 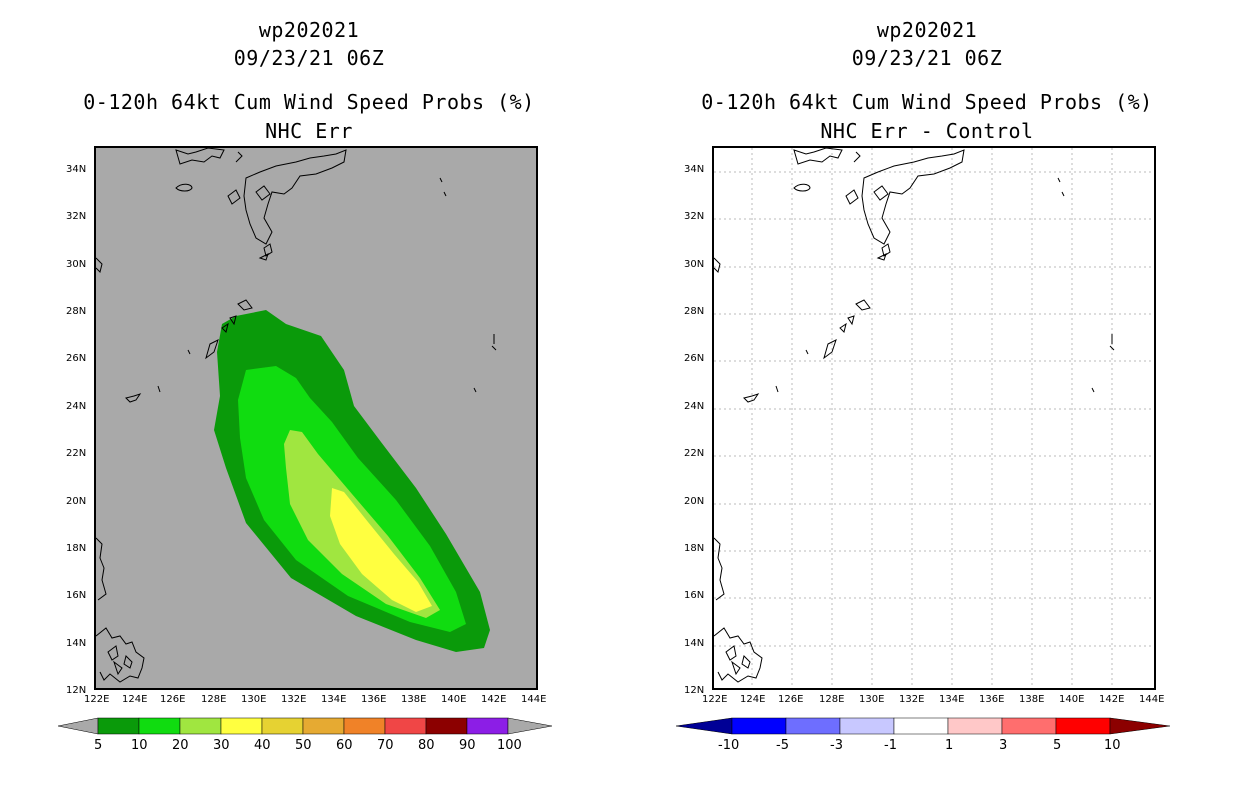 I want to click on colorbar-right-arrow-low, so click(x=704, y=726).